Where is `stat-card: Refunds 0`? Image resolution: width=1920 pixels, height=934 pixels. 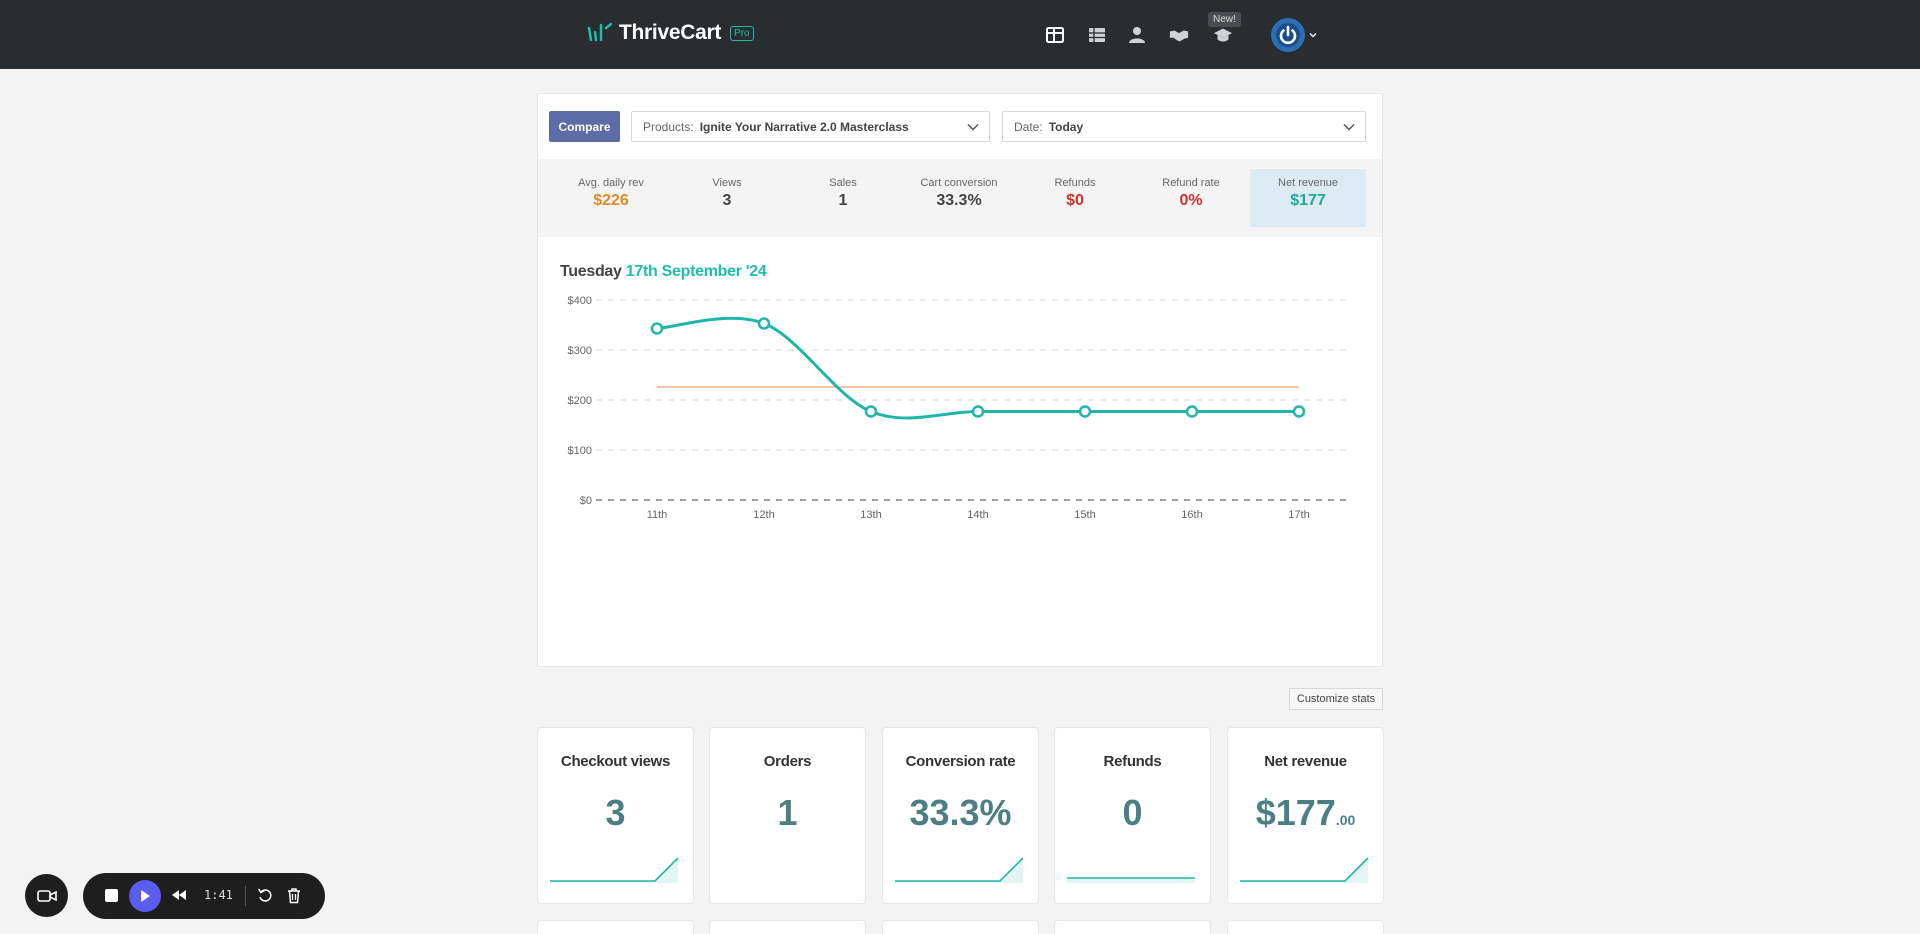
stat-card: Refunds 0 is located at coordinates (1132, 815).